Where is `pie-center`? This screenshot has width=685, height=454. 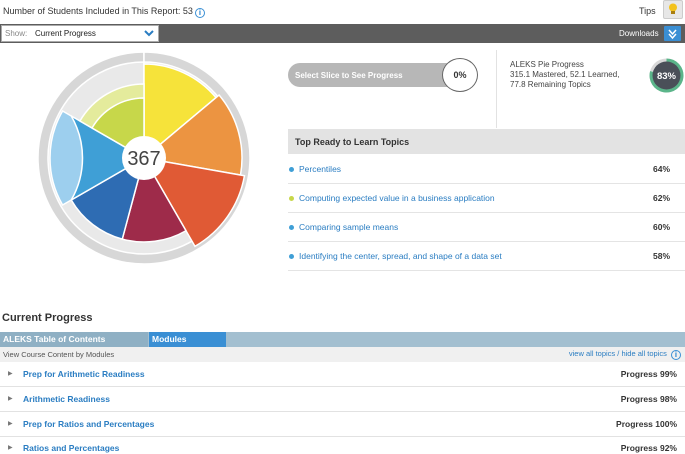 pie-center is located at coordinates (144, 158).